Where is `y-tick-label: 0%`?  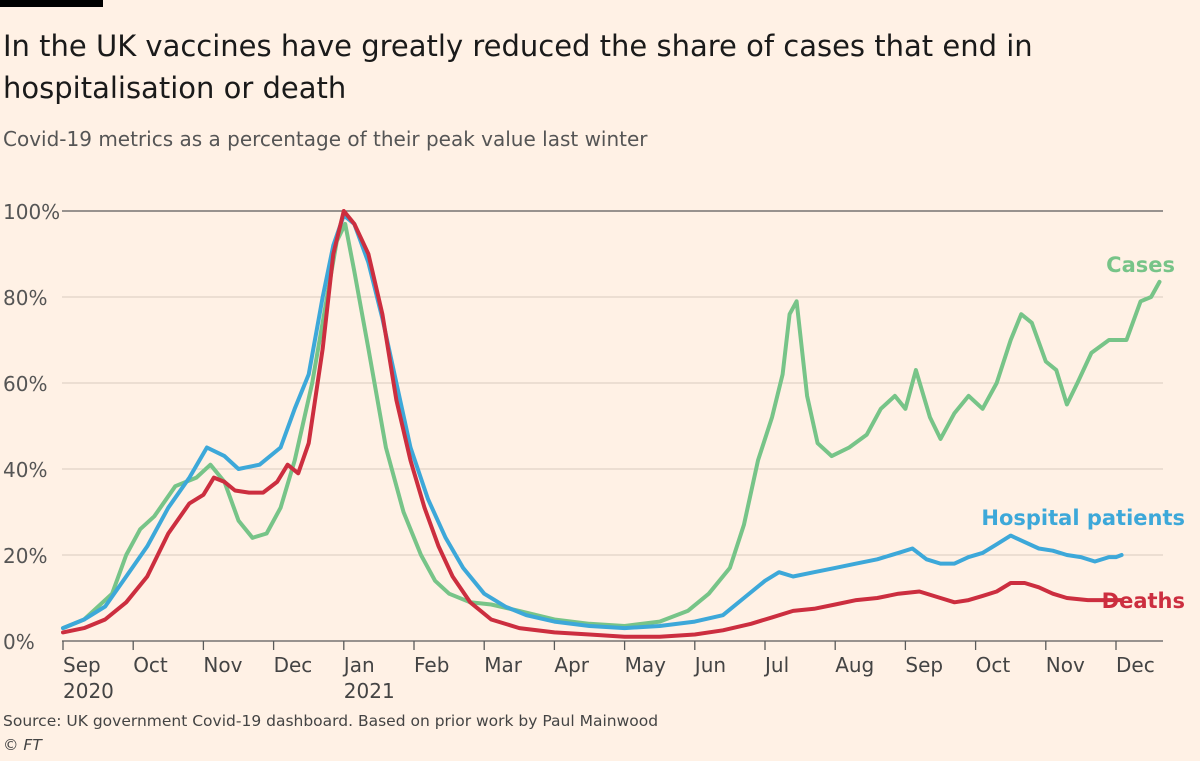
y-tick-label: 0% is located at coordinates (19, 642).